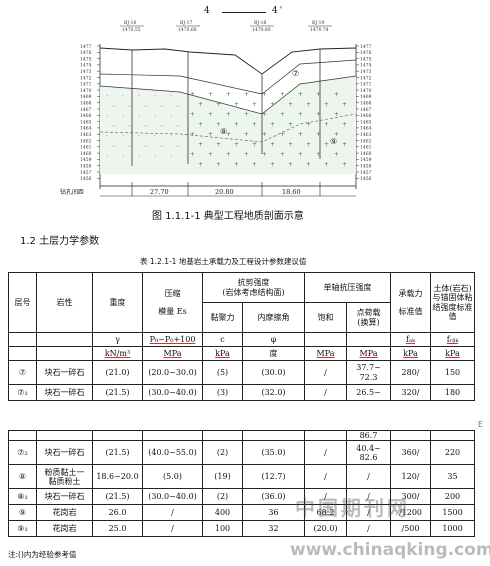  I want to click on distance-2: 20.80, so click(224, 192).